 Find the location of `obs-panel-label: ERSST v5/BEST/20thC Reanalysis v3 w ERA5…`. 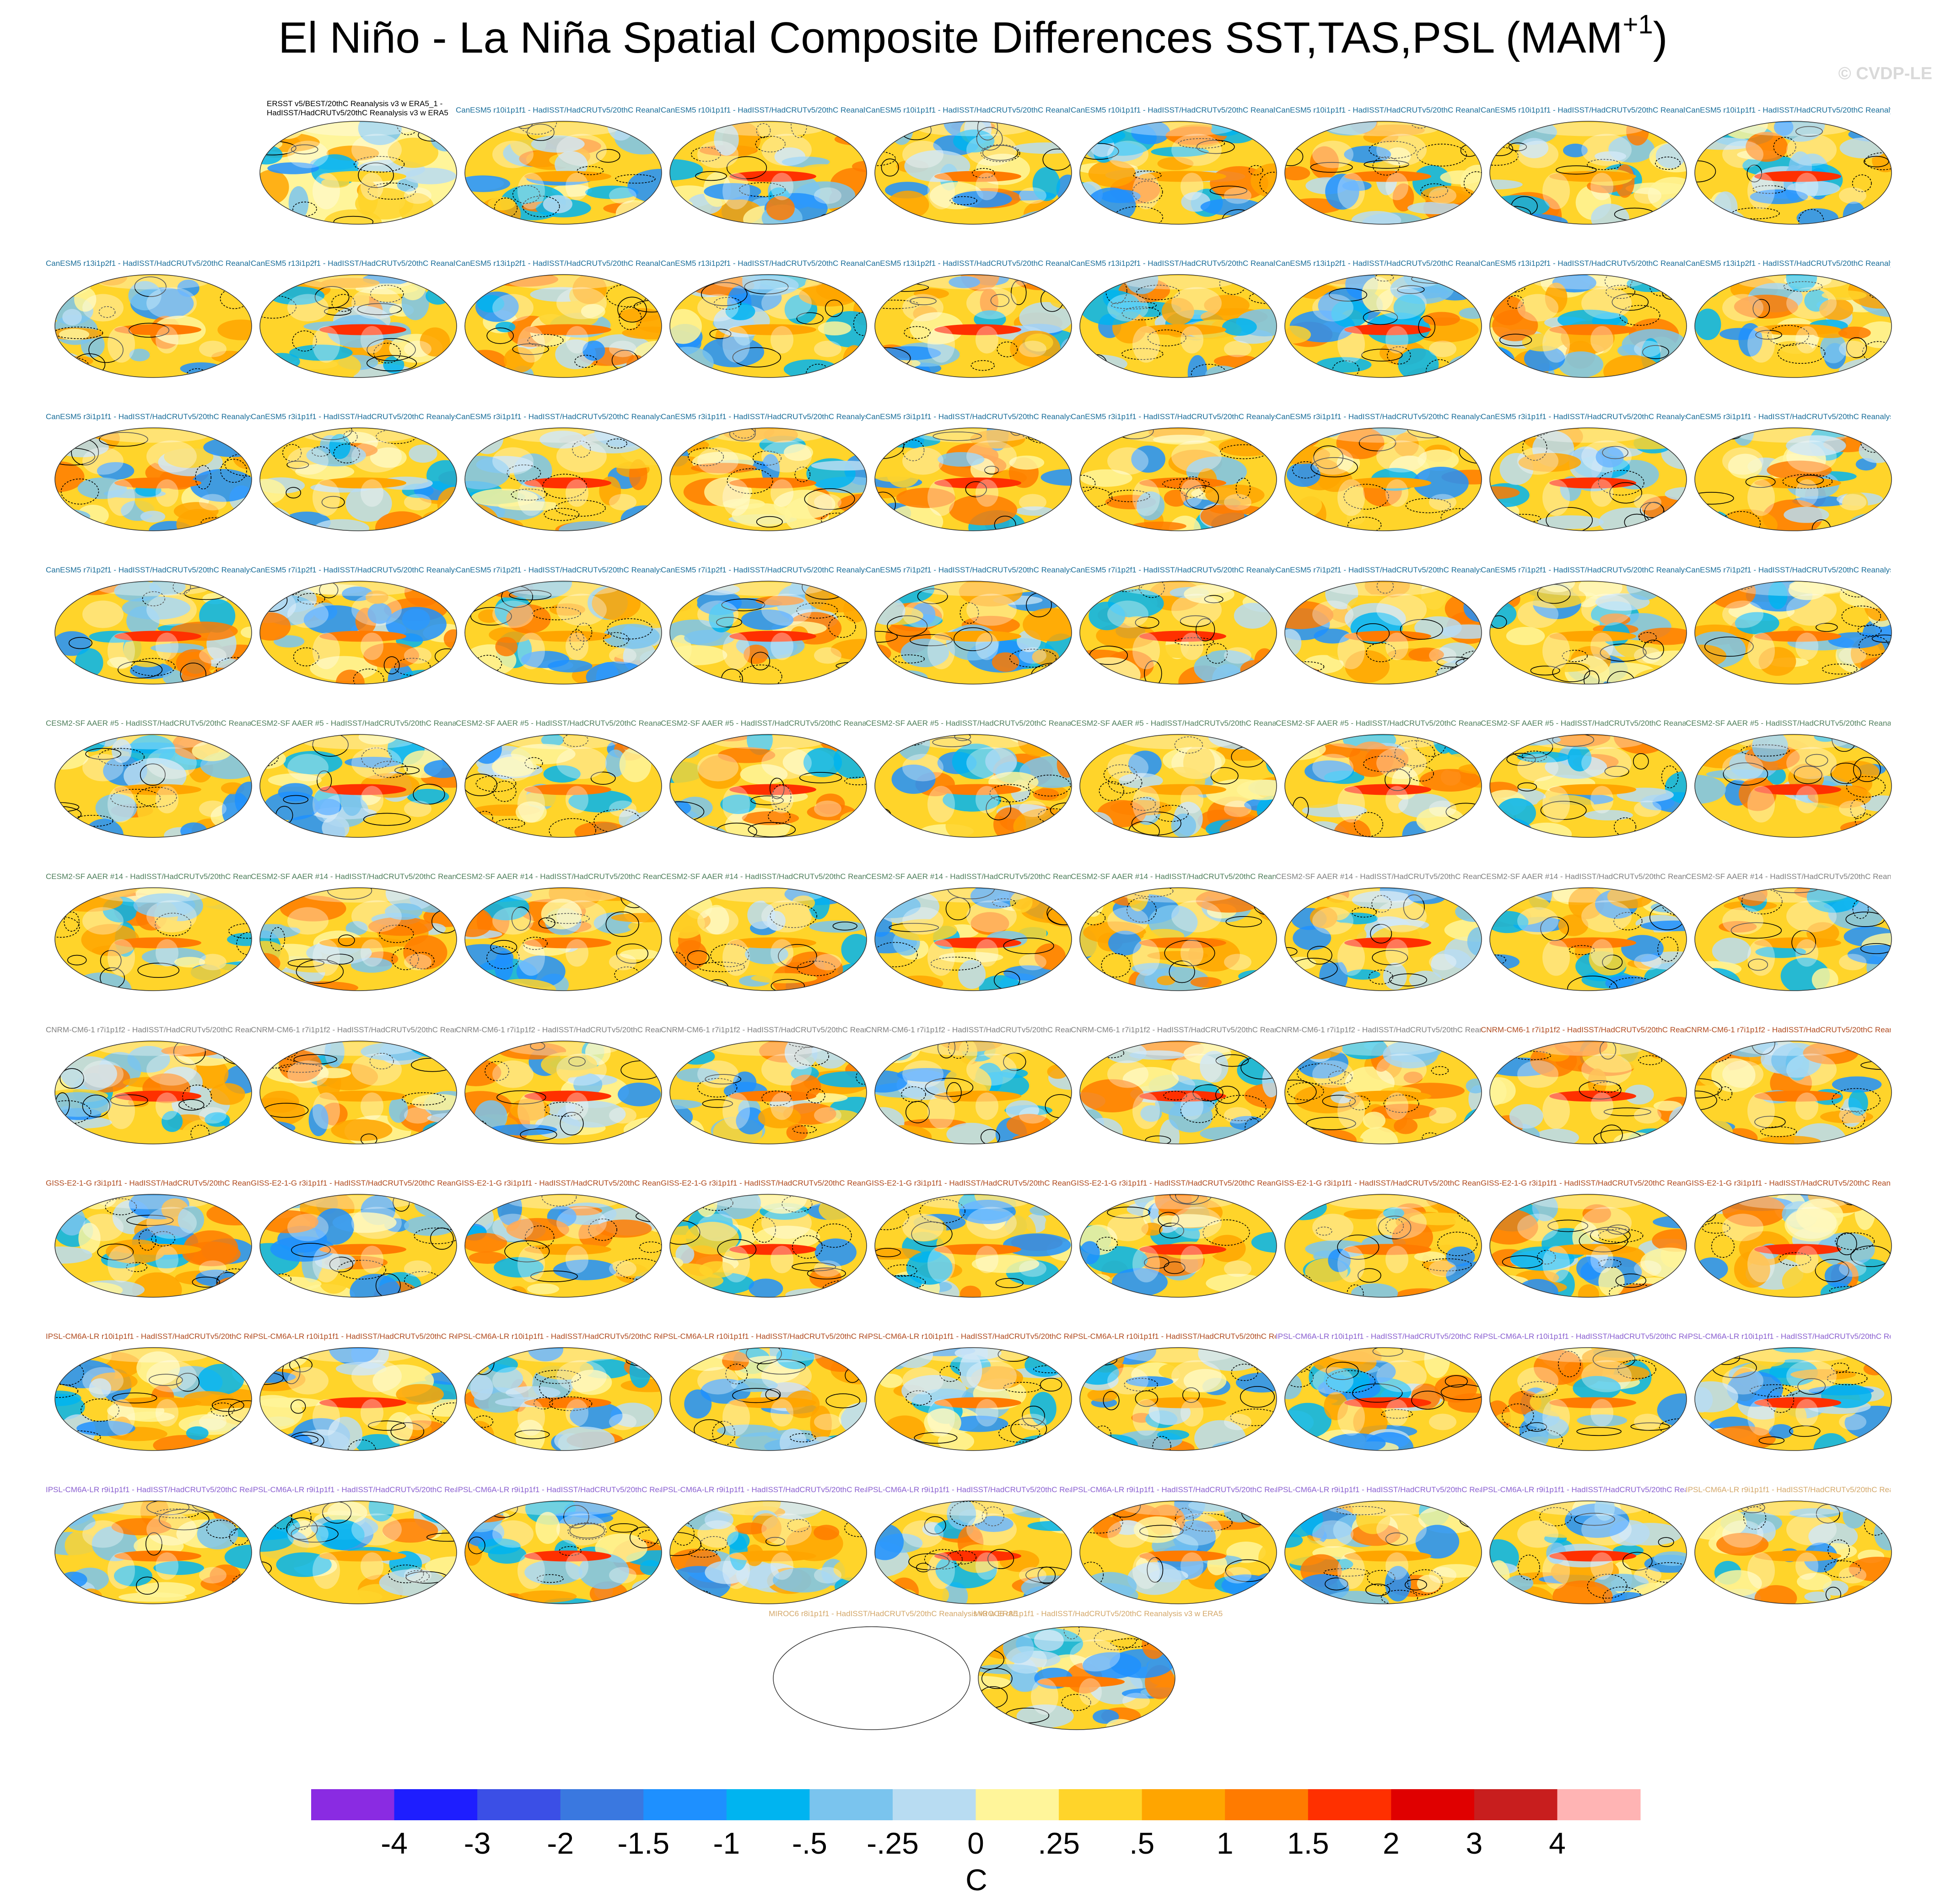

obs-panel-label: ERSST v5/BEST/20thC Reanalysis v3 w ERA5… is located at coordinates (357, 108).